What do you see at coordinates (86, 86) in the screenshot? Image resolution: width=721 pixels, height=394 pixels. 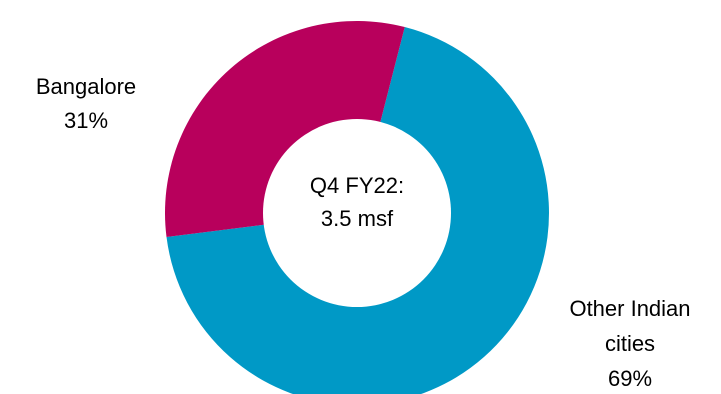 I see `slice-label-bangalore: Bangalore` at bounding box center [86, 86].